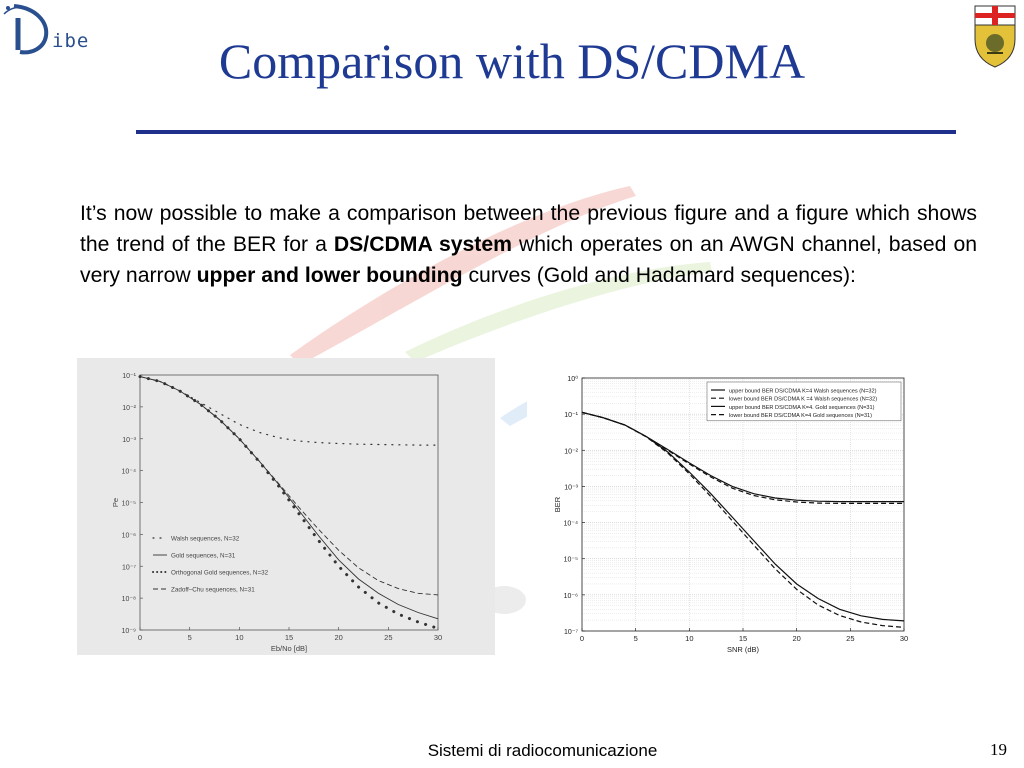  Describe the element at coordinates (329, 275) in the screenshot. I see `paragraph-bold-text: upper and lower bounding` at that location.